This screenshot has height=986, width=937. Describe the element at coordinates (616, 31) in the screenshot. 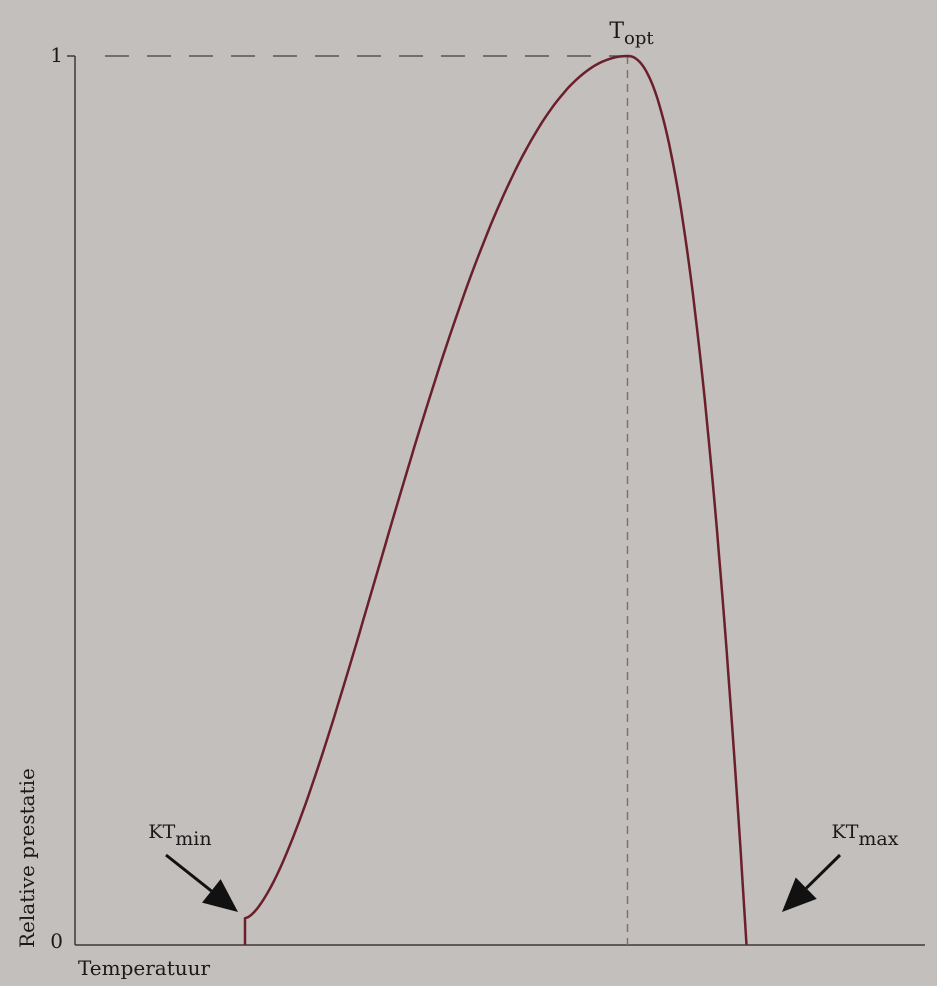

I see `t-opt-base: T` at that location.